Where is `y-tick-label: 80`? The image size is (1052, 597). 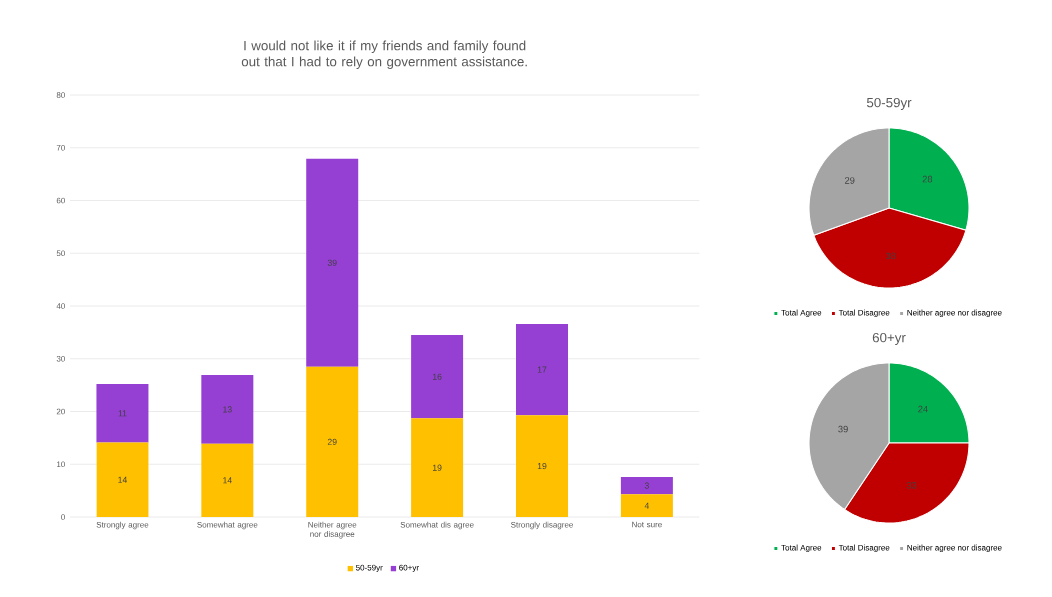
y-tick-label: 80 is located at coordinates (60, 95).